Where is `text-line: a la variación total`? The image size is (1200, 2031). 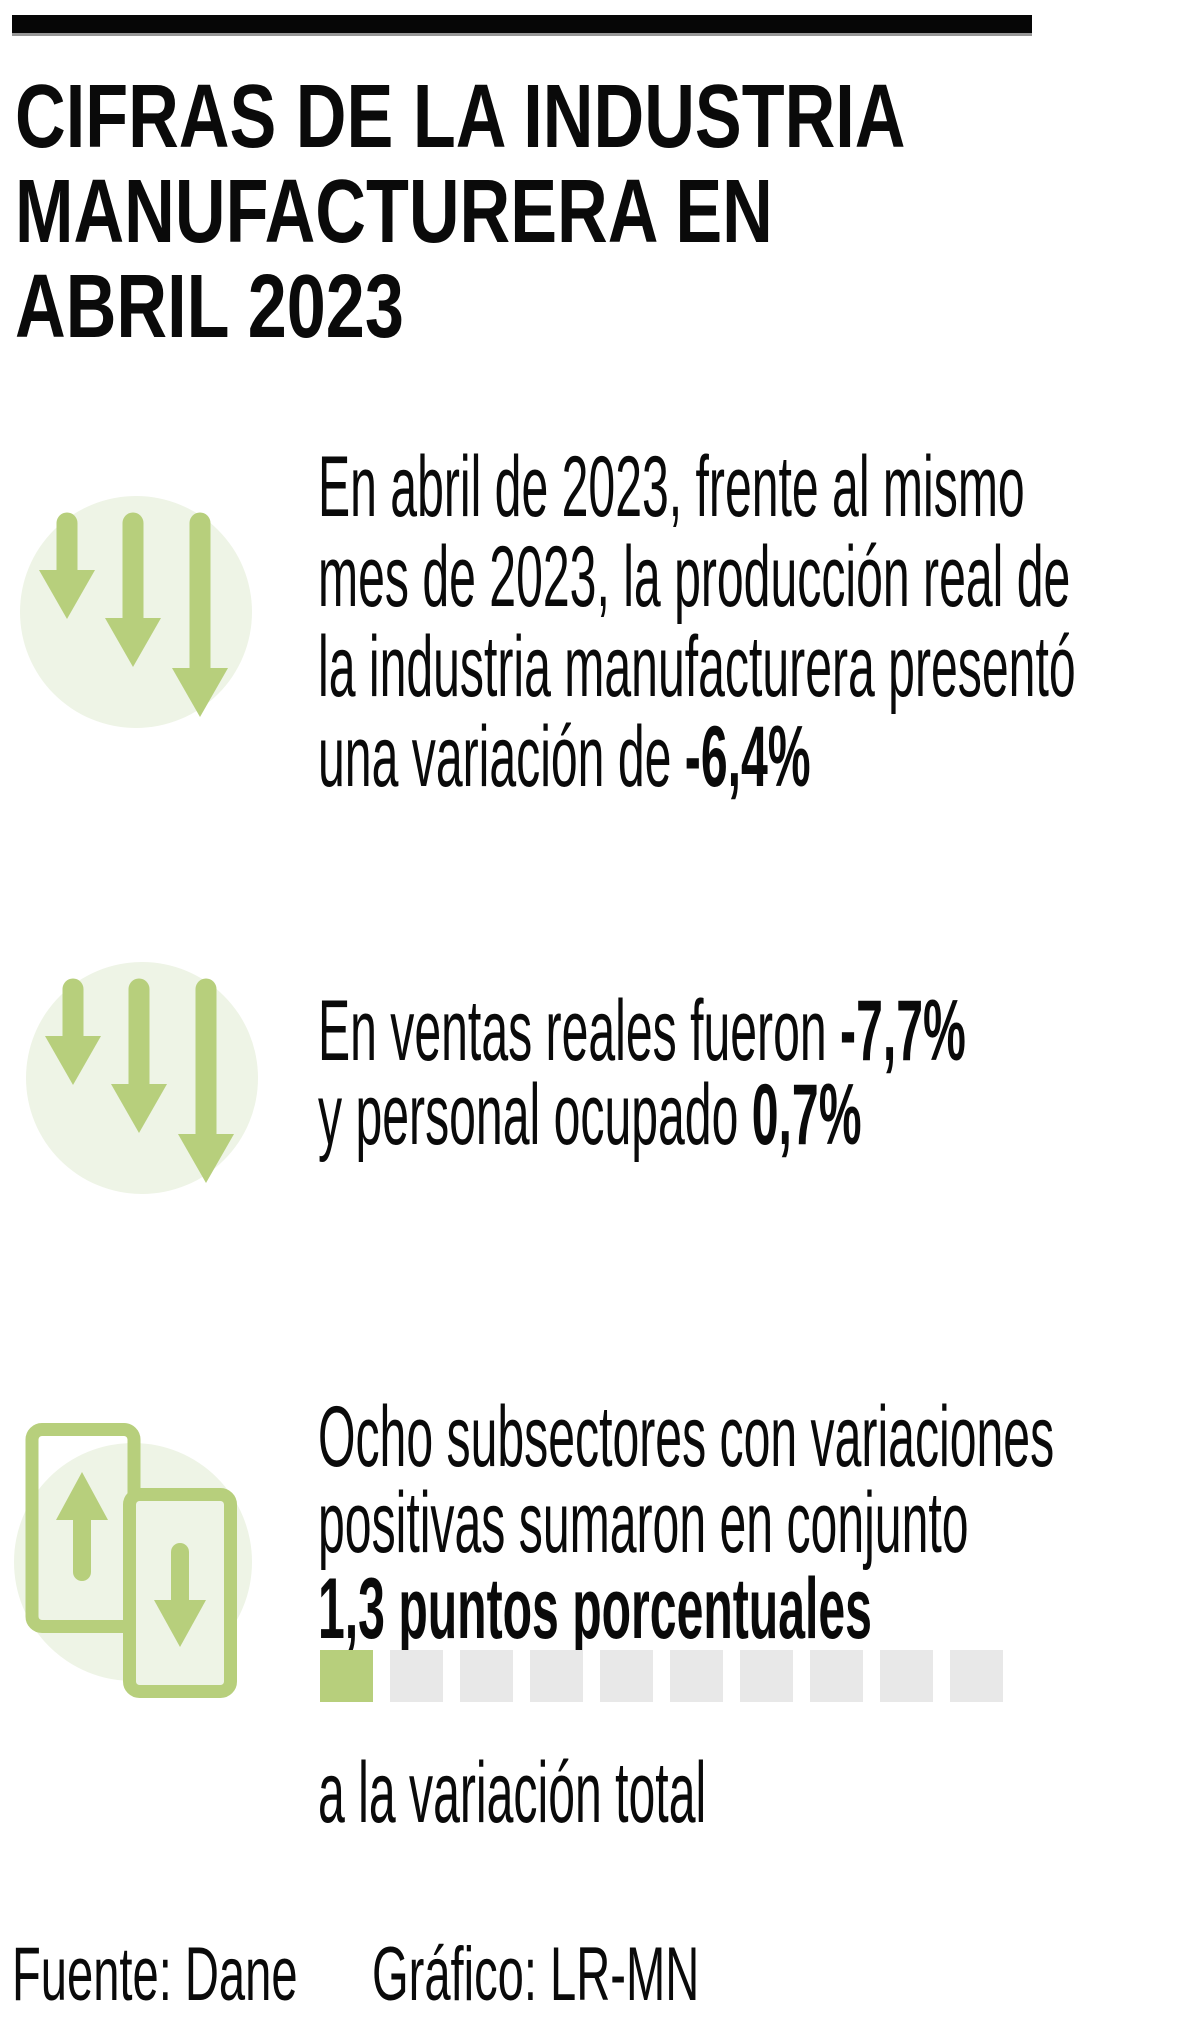 text-line: a la variación total is located at coordinates (512, 1793).